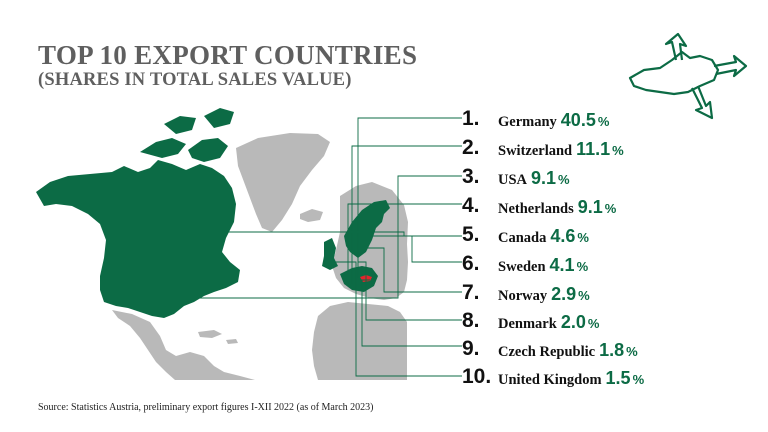  I want to click on continental-export-land, so click(359, 279).